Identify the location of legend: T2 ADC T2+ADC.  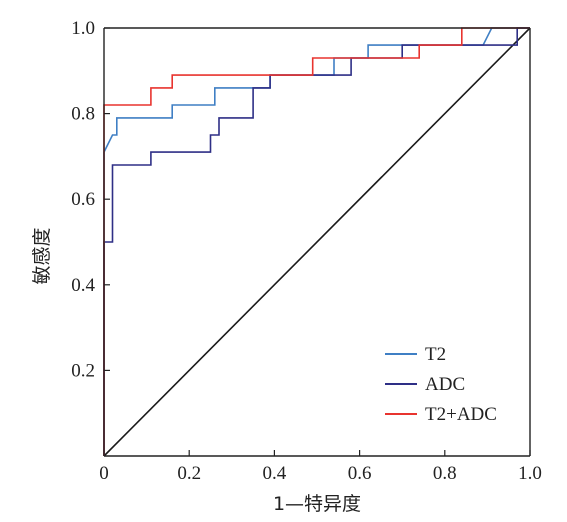
(441, 384).